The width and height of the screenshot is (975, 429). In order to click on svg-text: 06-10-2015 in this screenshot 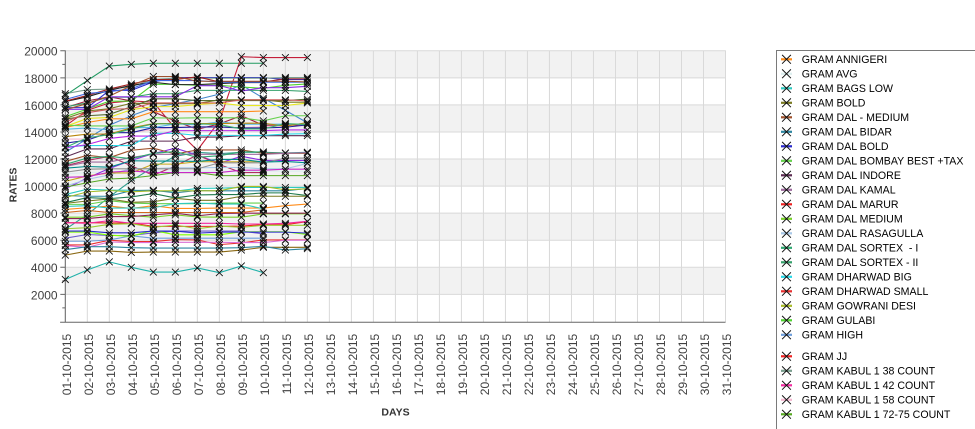, I will do `click(177, 364)`.